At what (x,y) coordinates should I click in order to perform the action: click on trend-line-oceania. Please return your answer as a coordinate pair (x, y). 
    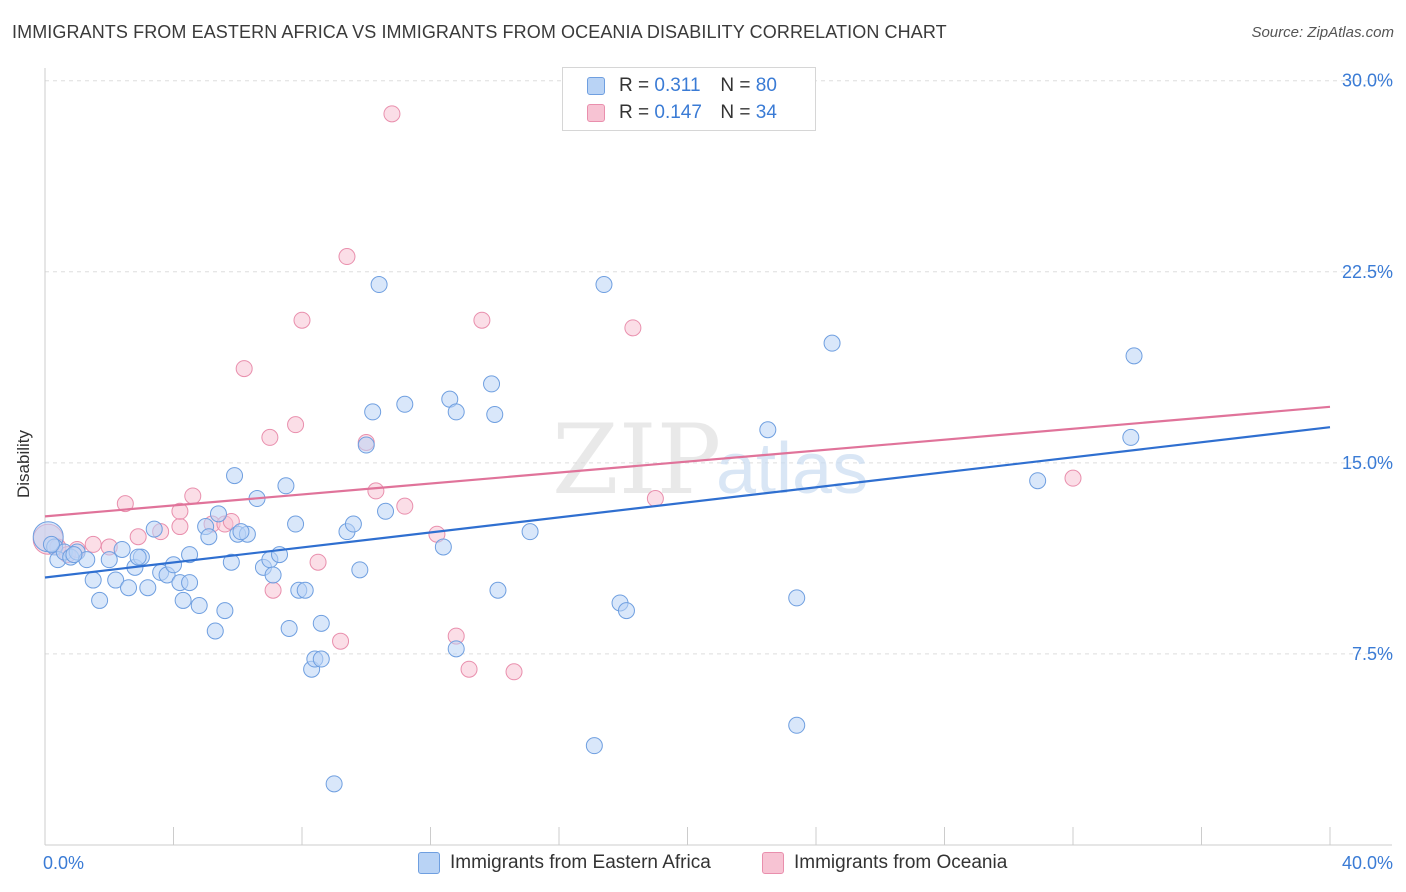
    Looking at the image, I should click on (687, 461).